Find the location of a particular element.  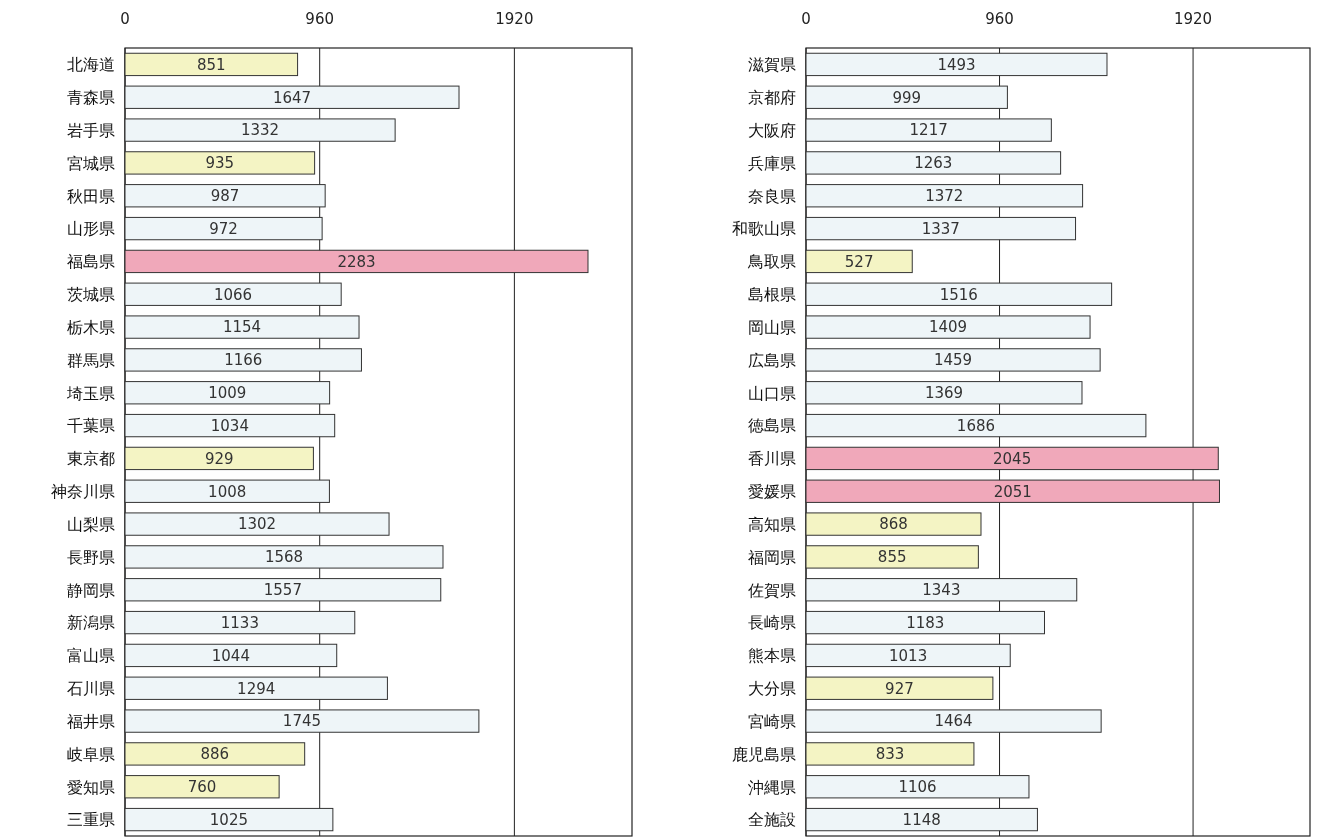

y-tick-label: 岡山県 is located at coordinates (772, 327).